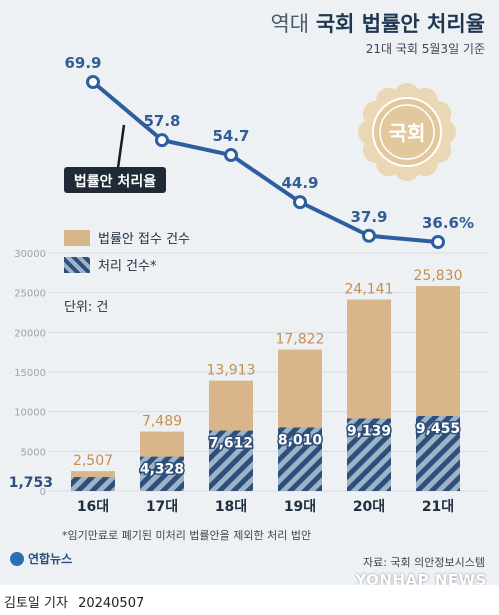  Describe the element at coordinates (369, 289) in the screenshot. I see `received-value-label: 24,141` at that location.